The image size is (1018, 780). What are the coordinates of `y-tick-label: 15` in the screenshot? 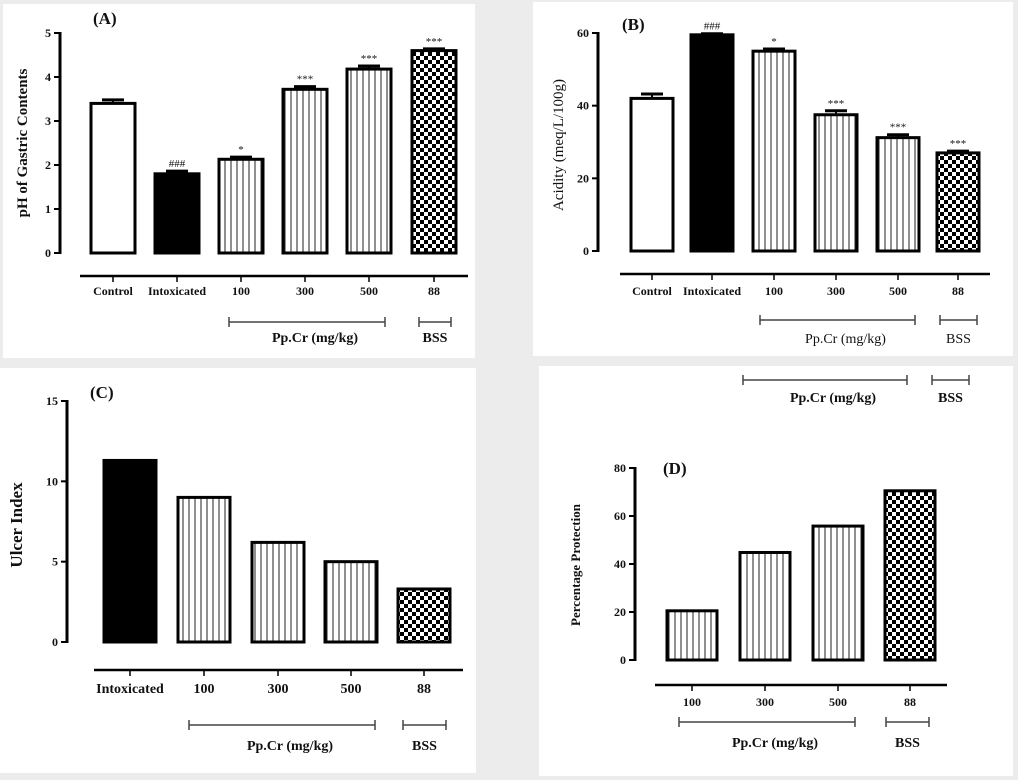 It's located at (52, 401).